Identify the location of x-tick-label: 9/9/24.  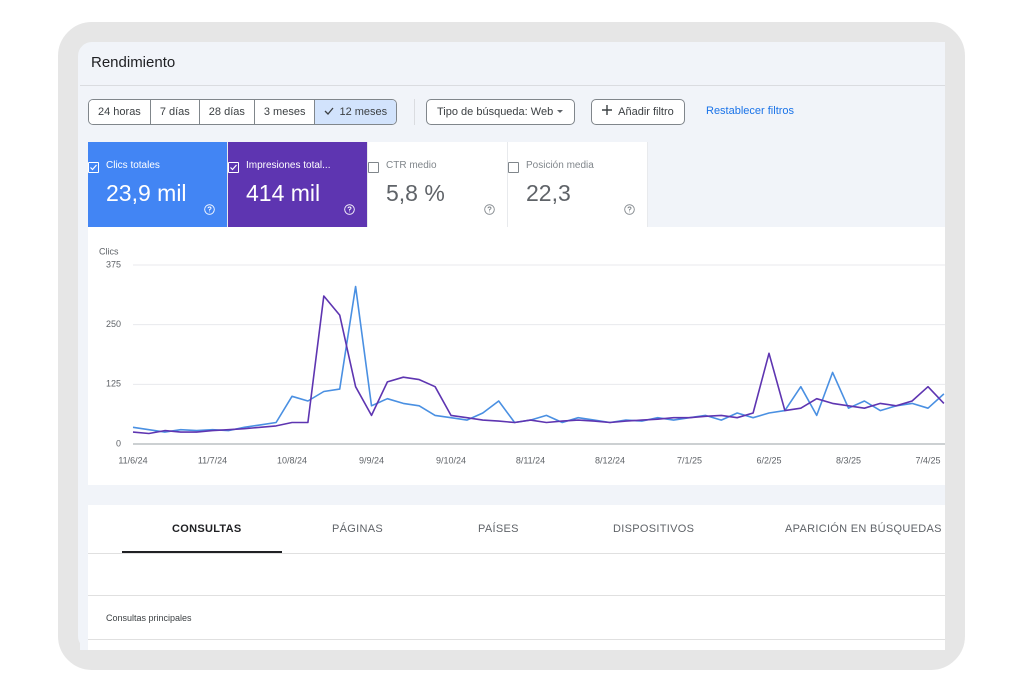
(371, 460).